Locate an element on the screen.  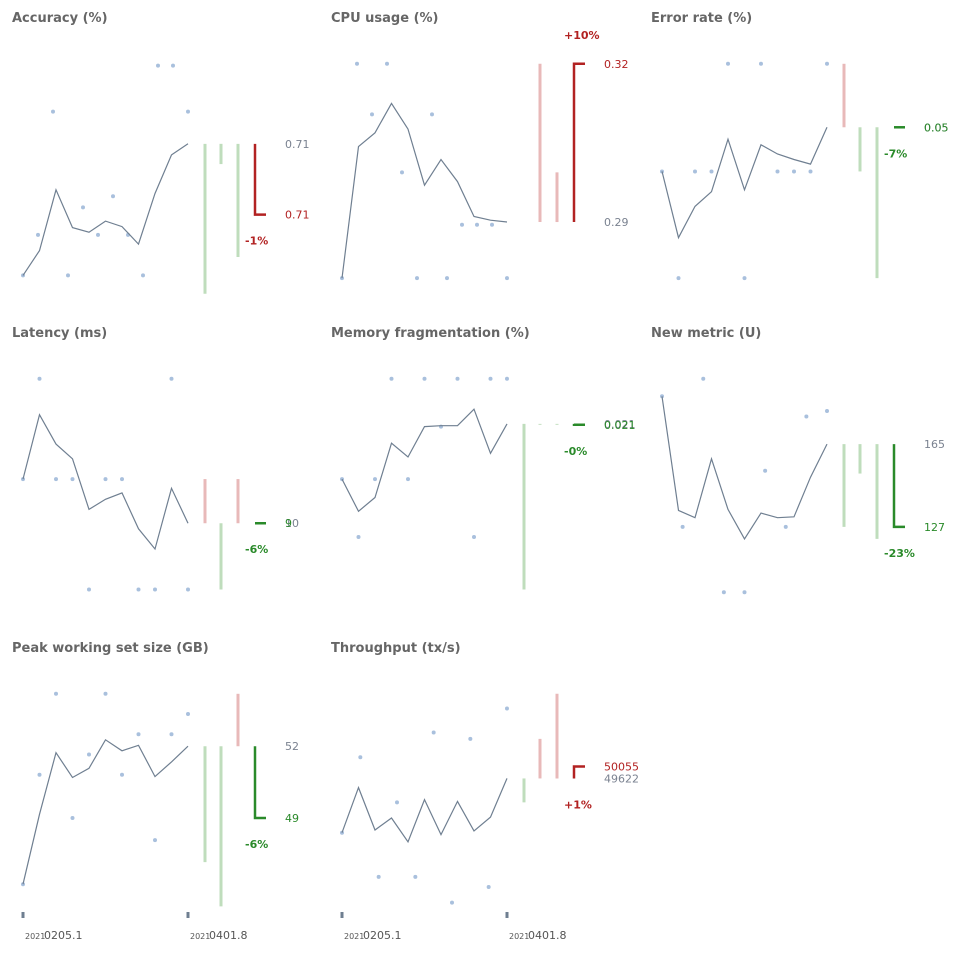
latest-value-label: 0.021 is located at coordinates (620, 425).